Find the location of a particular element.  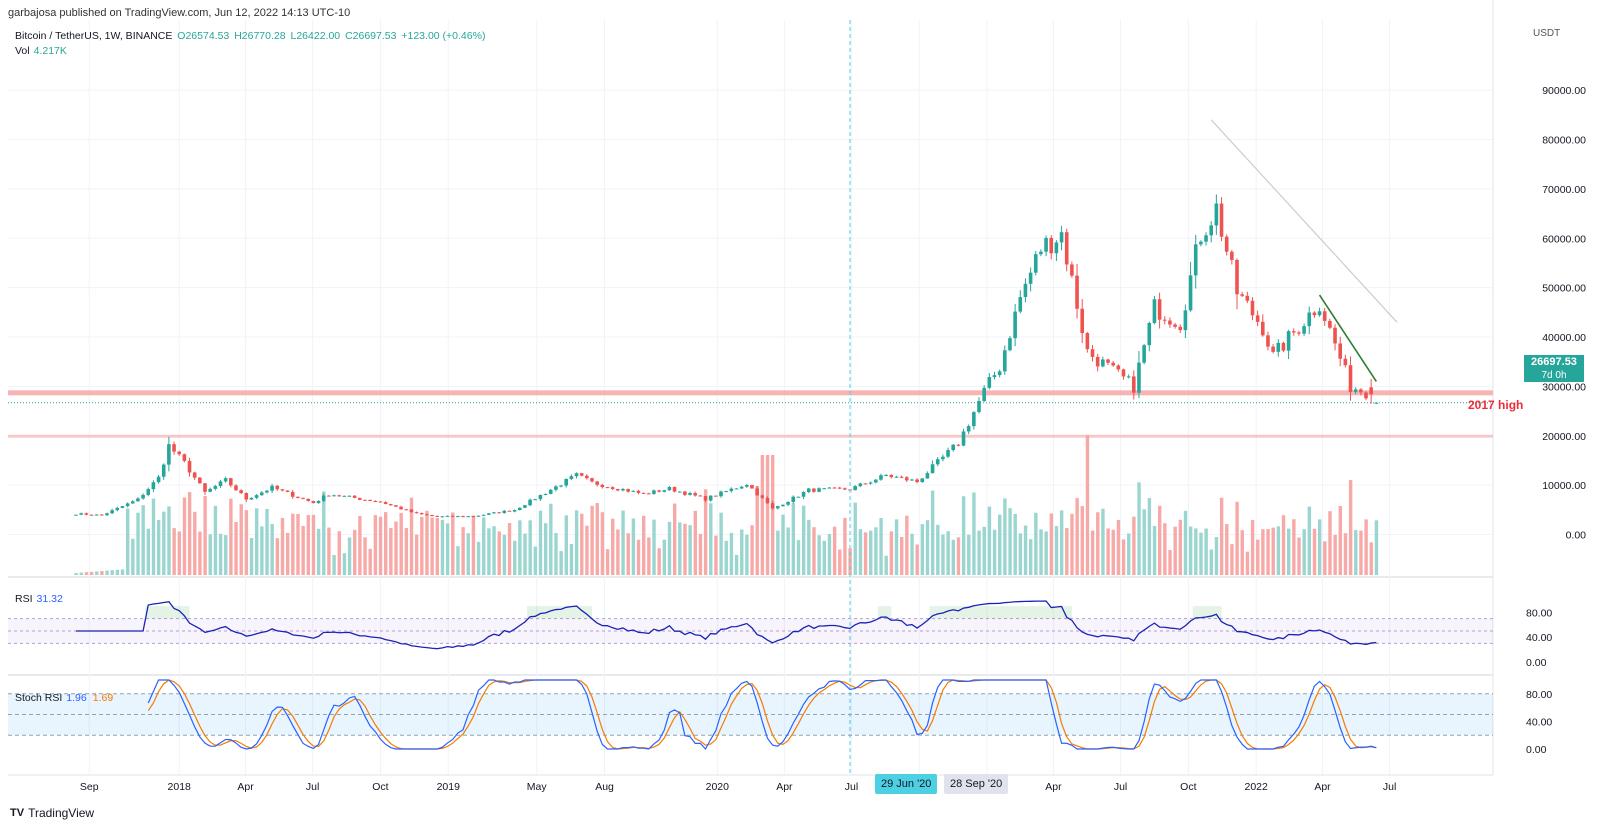

rsi-tick-label: 40.00 is located at coordinates (1539, 638).